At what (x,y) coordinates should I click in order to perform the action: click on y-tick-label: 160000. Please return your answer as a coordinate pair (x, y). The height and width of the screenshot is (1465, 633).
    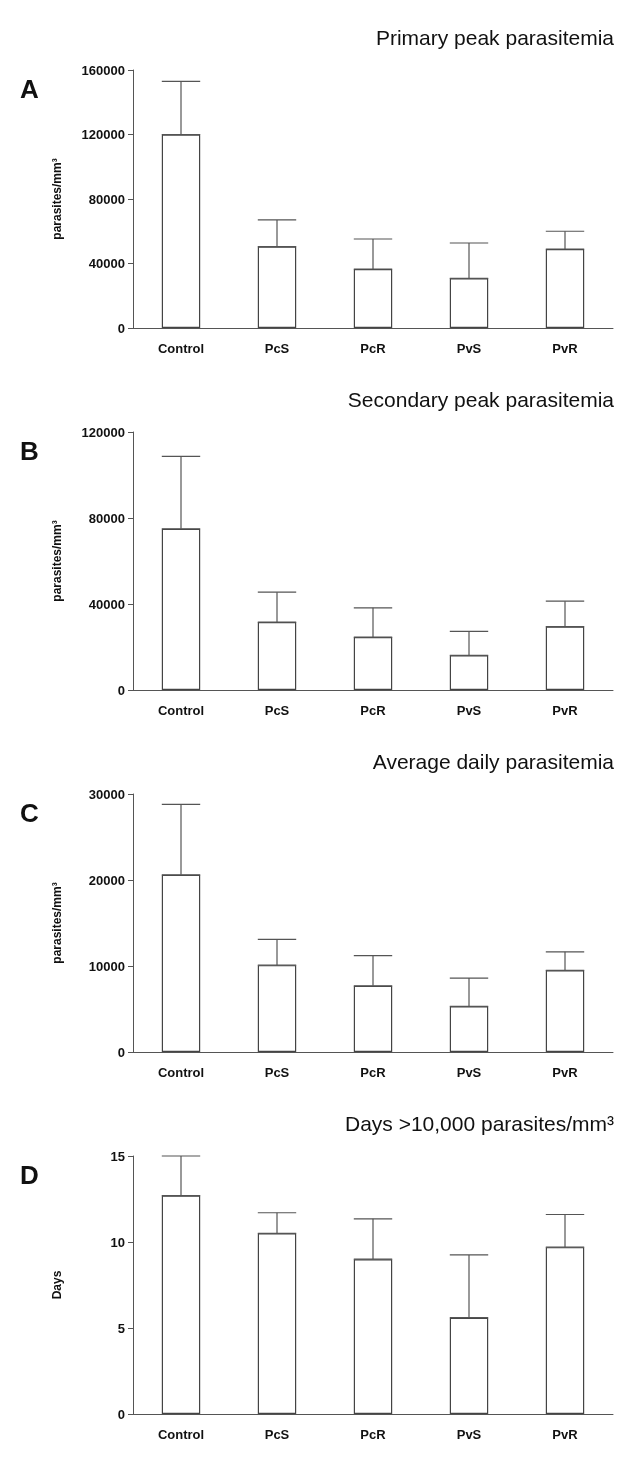
    Looking at the image, I should click on (103, 70).